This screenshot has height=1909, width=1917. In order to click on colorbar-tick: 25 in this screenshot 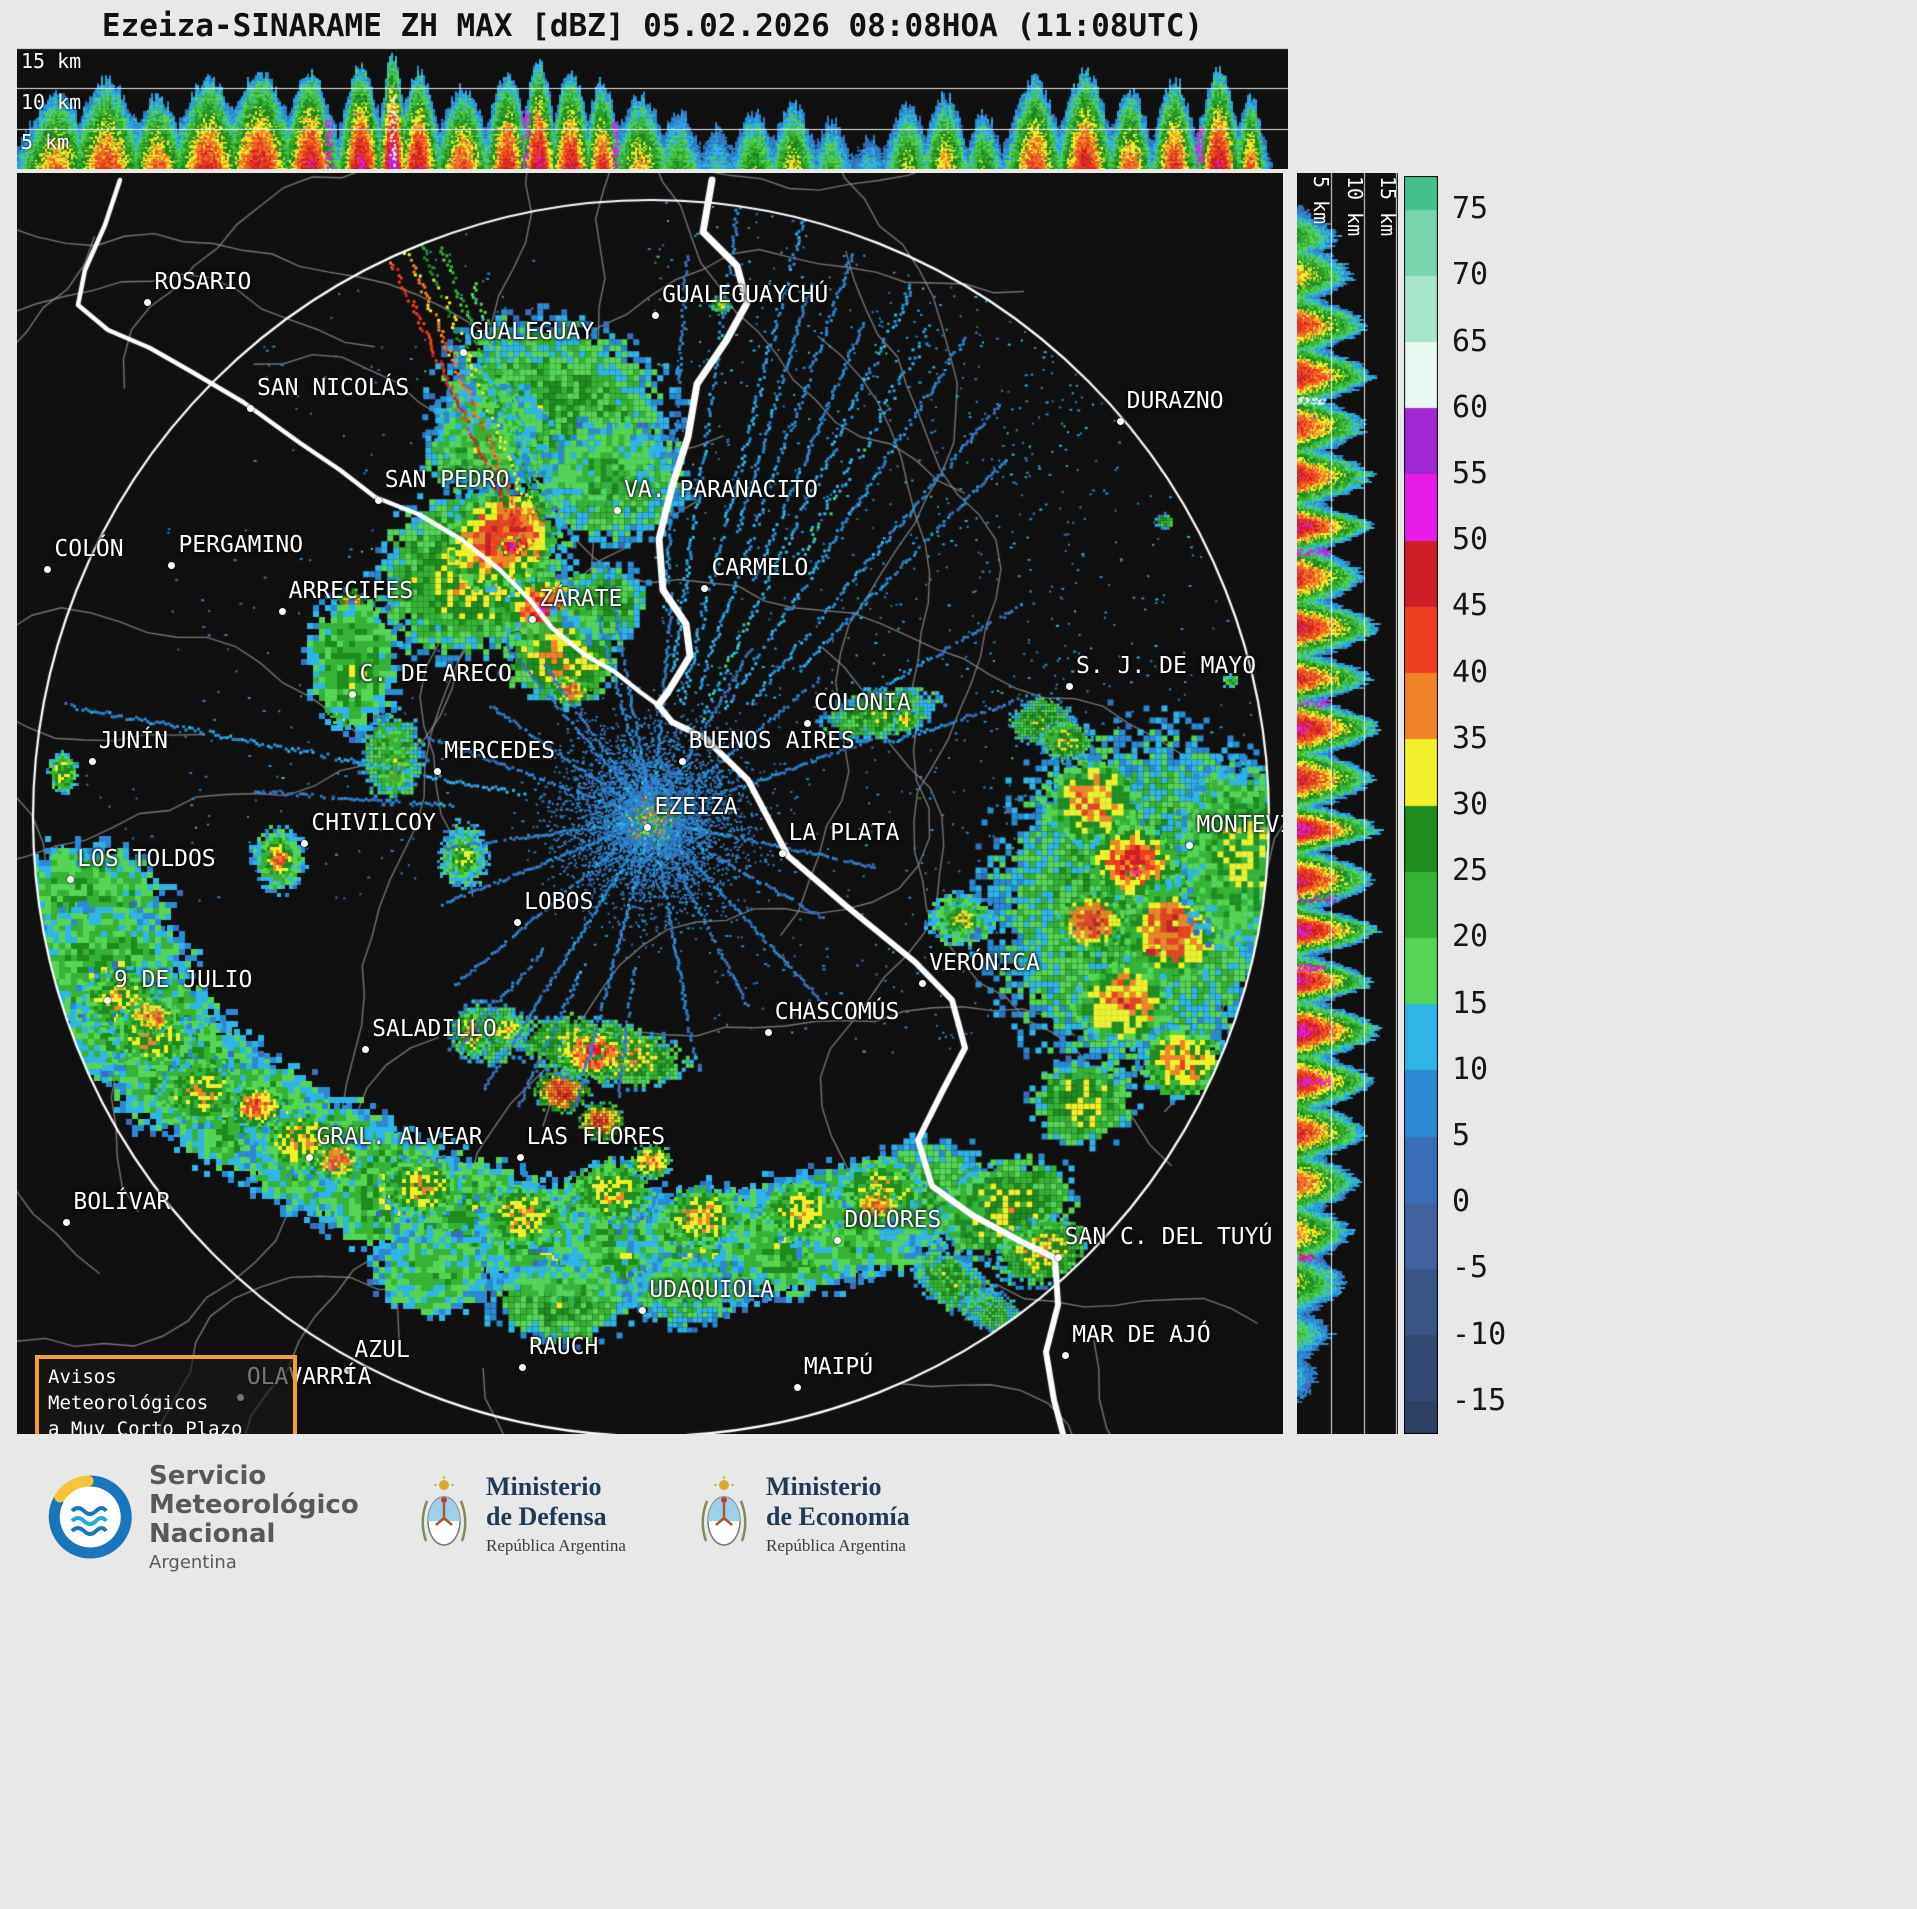, I will do `click(1470, 871)`.